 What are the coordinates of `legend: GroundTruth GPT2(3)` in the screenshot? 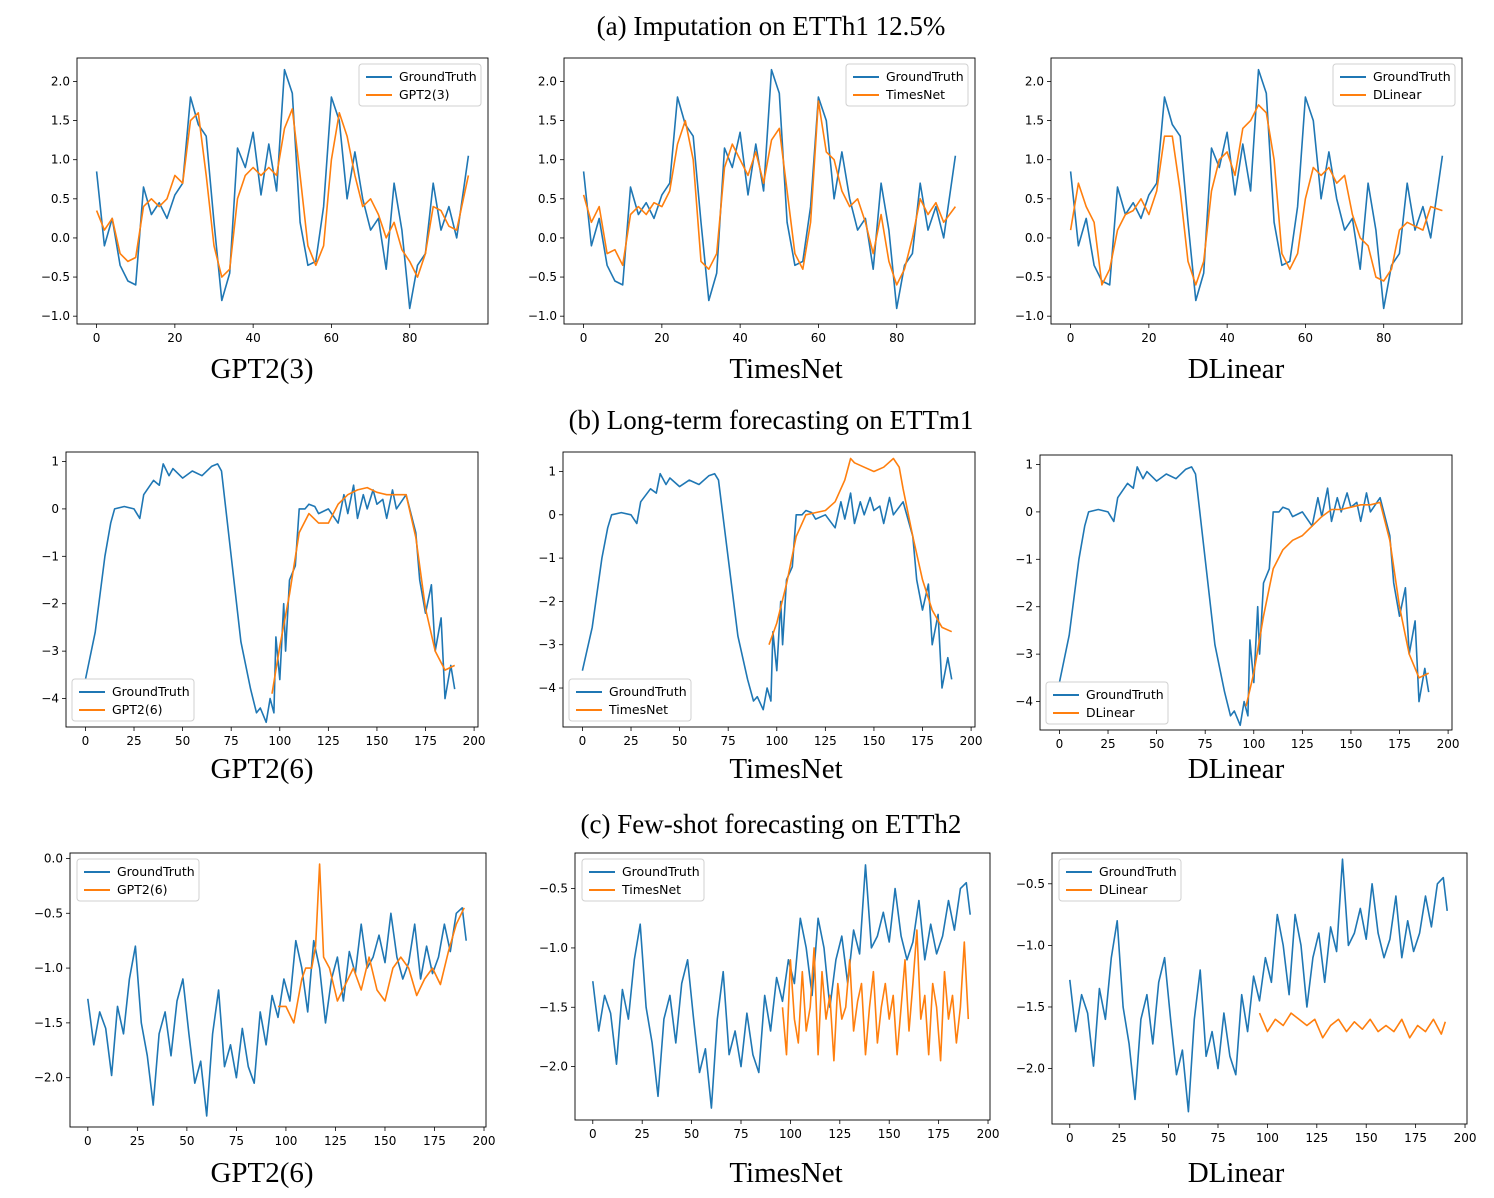 It's located at (420, 85).